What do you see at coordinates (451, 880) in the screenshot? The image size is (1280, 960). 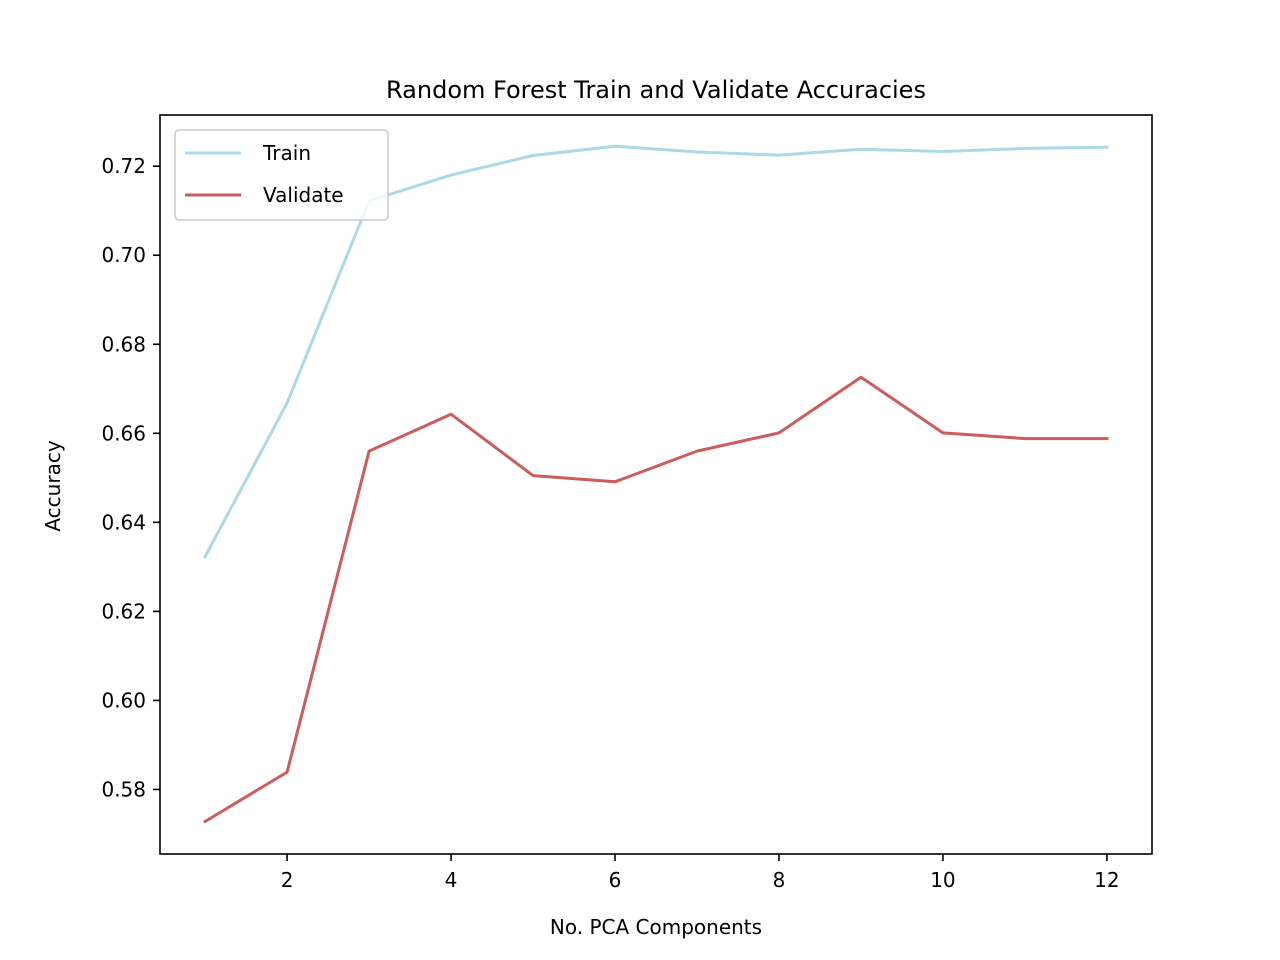 I see `x-tick-label: 4` at bounding box center [451, 880].